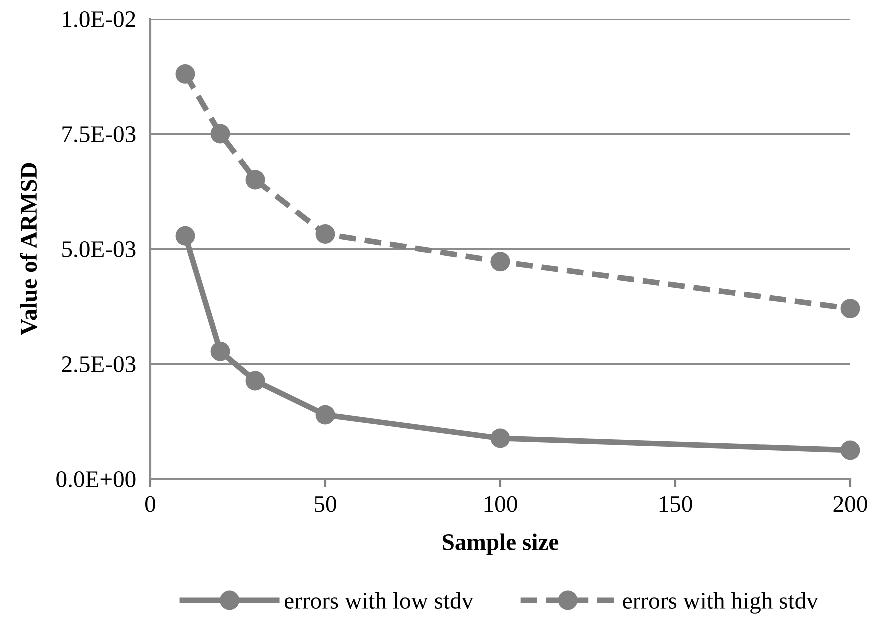 This screenshot has width=876, height=628. Describe the element at coordinates (99, 249) in the screenshot. I see `y-tick-label: 5.0E-03` at that location.